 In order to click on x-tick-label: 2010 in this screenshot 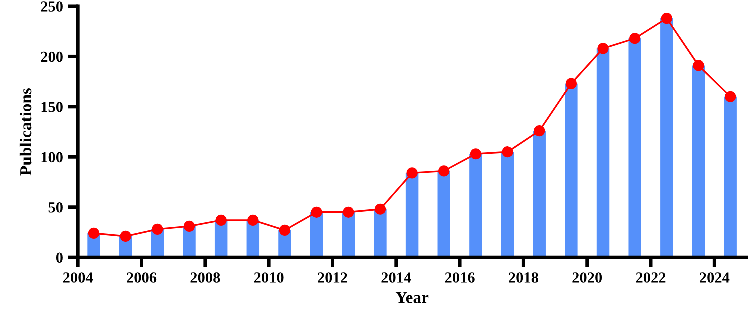, I will do `click(269, 277)`.